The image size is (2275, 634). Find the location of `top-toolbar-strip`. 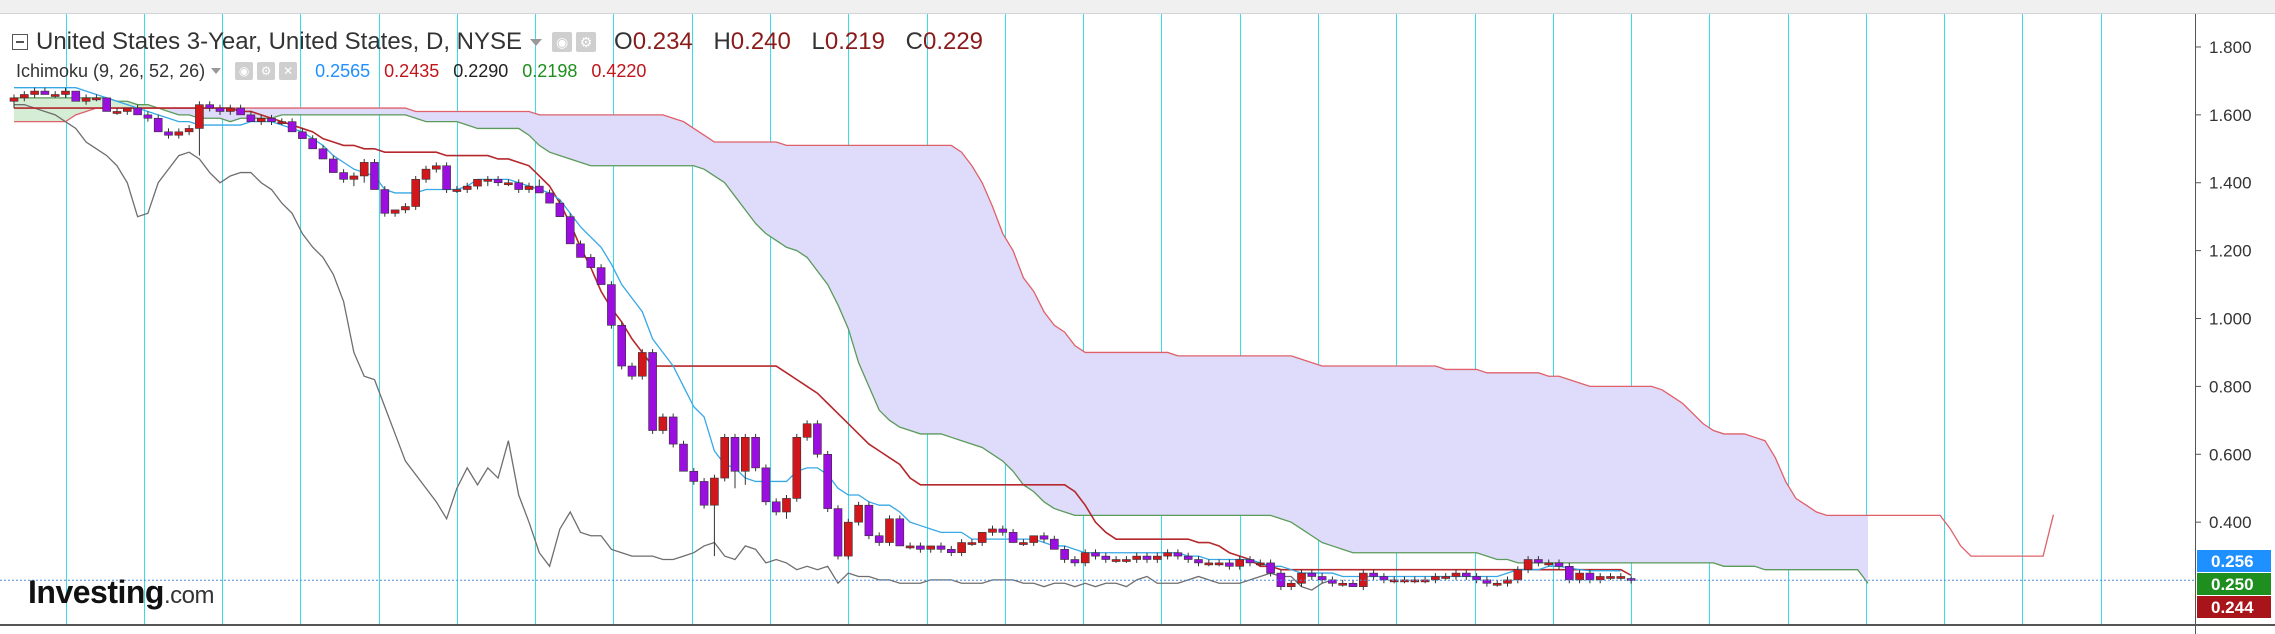

top-toolbar-strip is located at coordinates (1137, 7).